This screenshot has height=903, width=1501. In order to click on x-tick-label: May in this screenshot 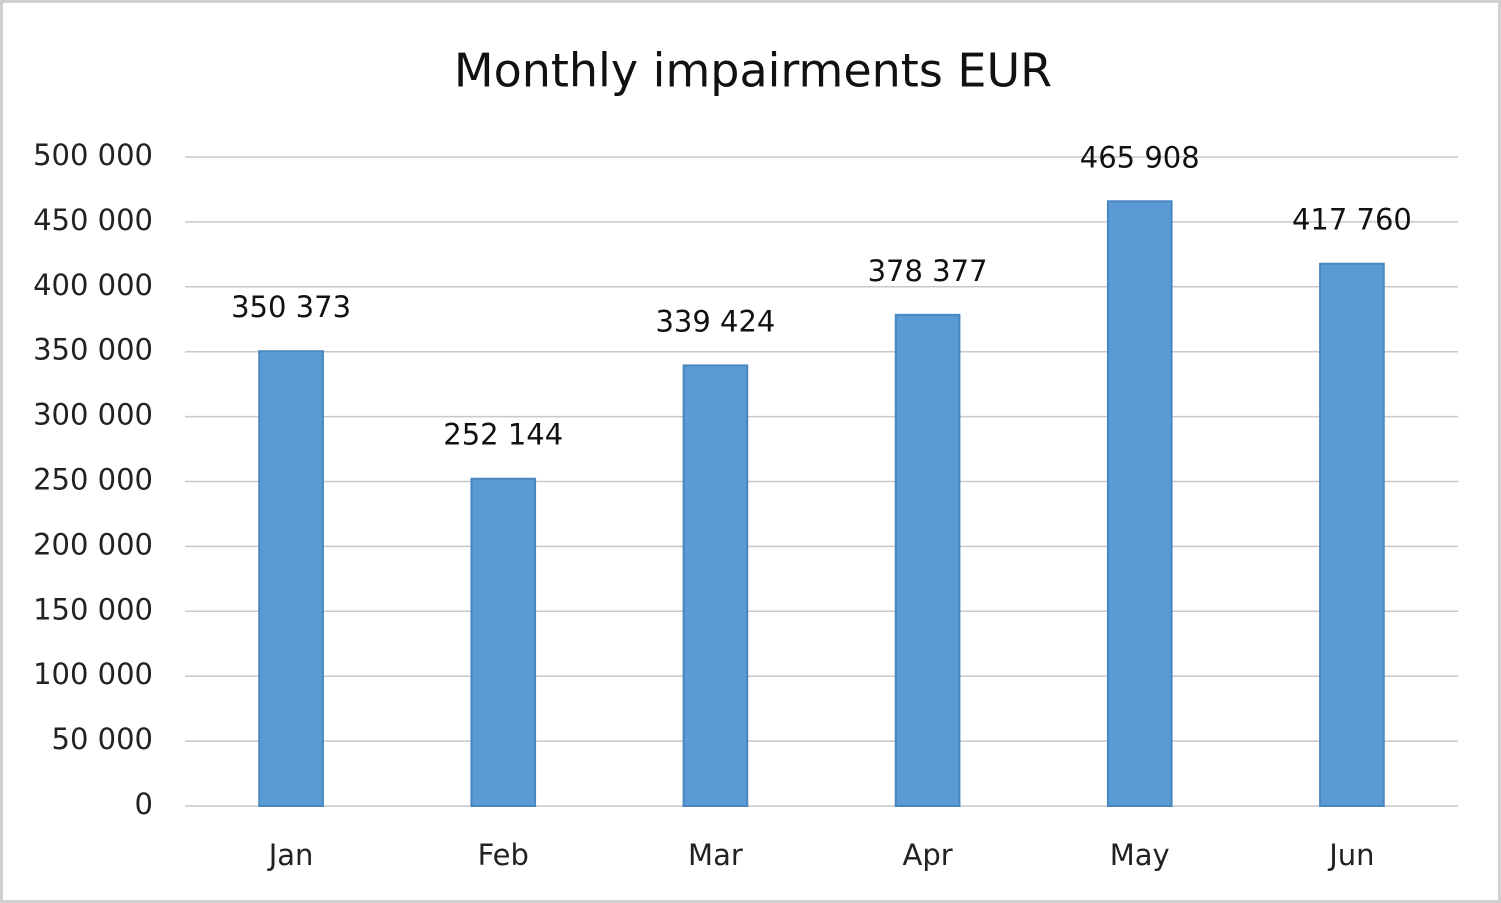, I will do `click(1140, 855)`.